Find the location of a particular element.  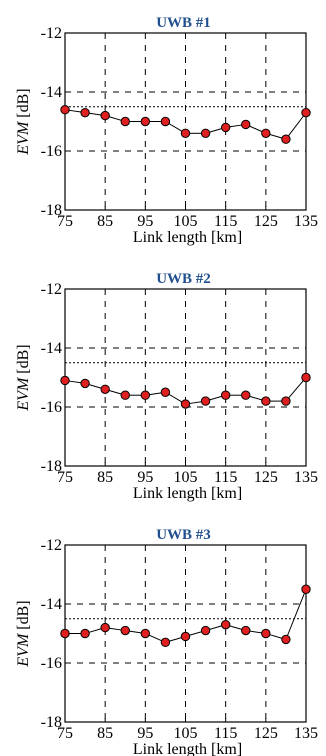

x-tick-label: 135 is located at coordinates (306, 221).